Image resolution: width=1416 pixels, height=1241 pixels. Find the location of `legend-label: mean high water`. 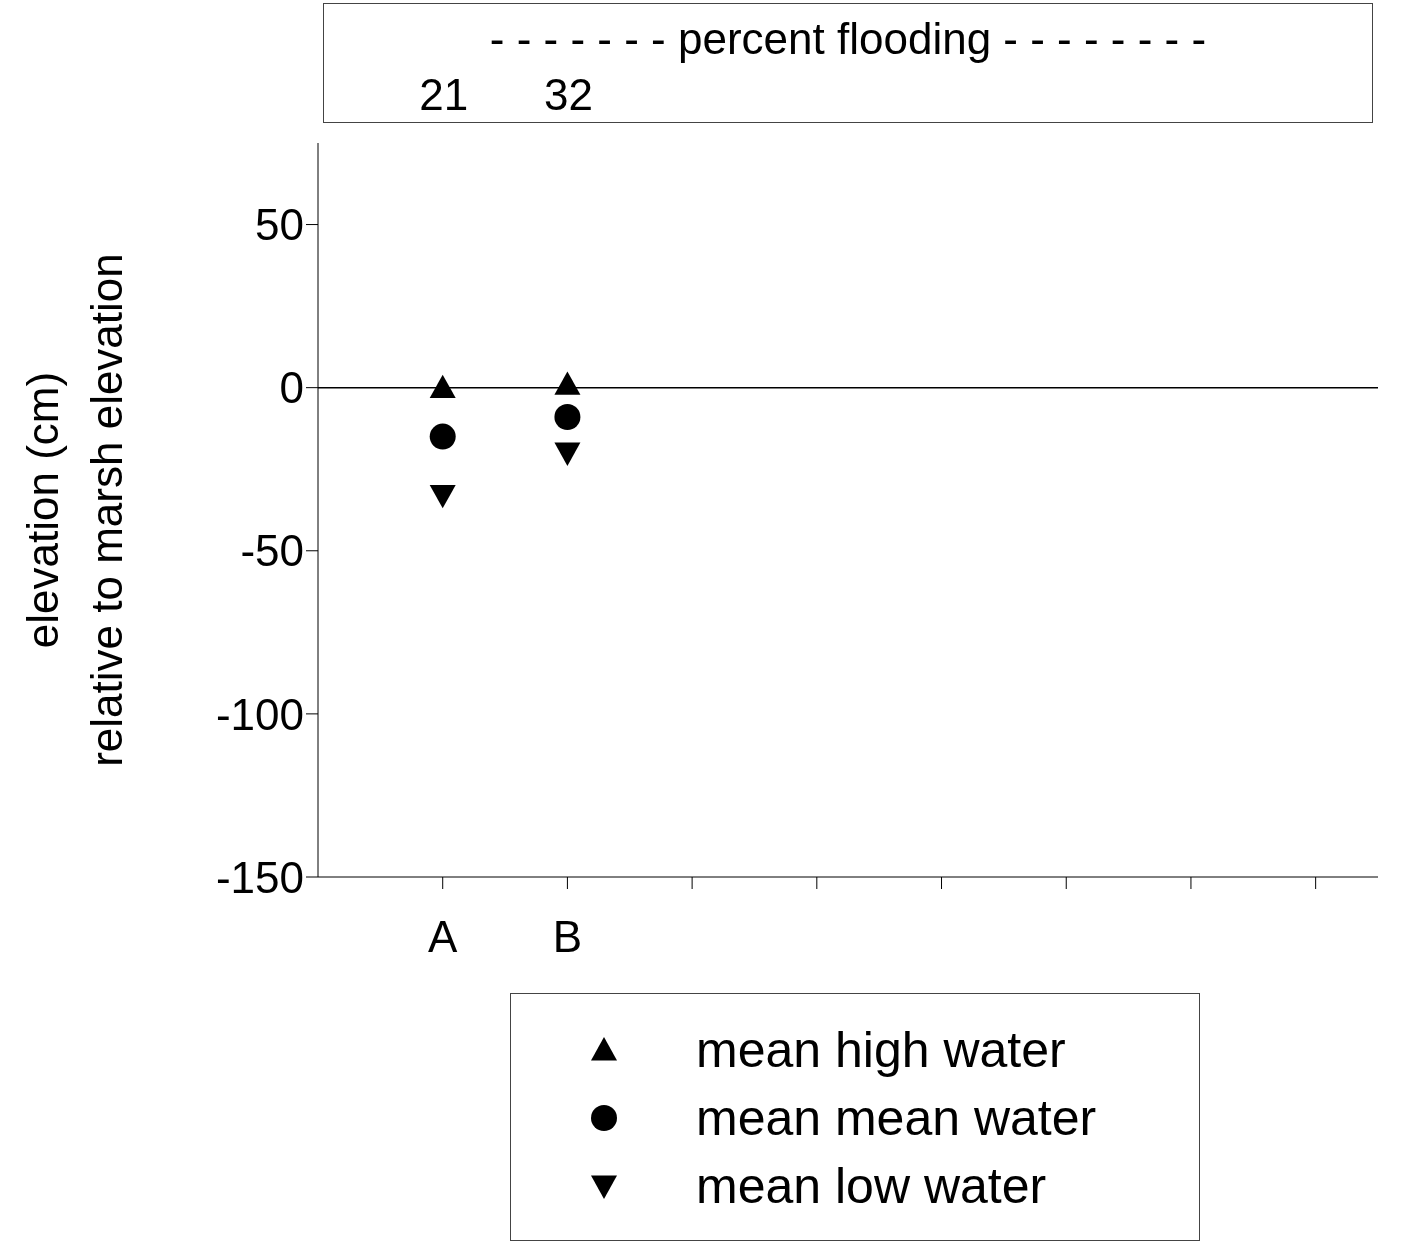

legend-label: mean high water is located at coordinates (881, 1050).